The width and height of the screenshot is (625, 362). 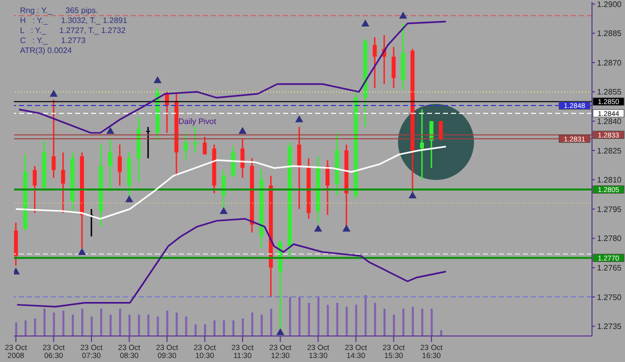 What do you see at coordinates (609, 209) in the screenshot?
I see `y-tick-label: 1.2795` at bounding box center [609, 209].